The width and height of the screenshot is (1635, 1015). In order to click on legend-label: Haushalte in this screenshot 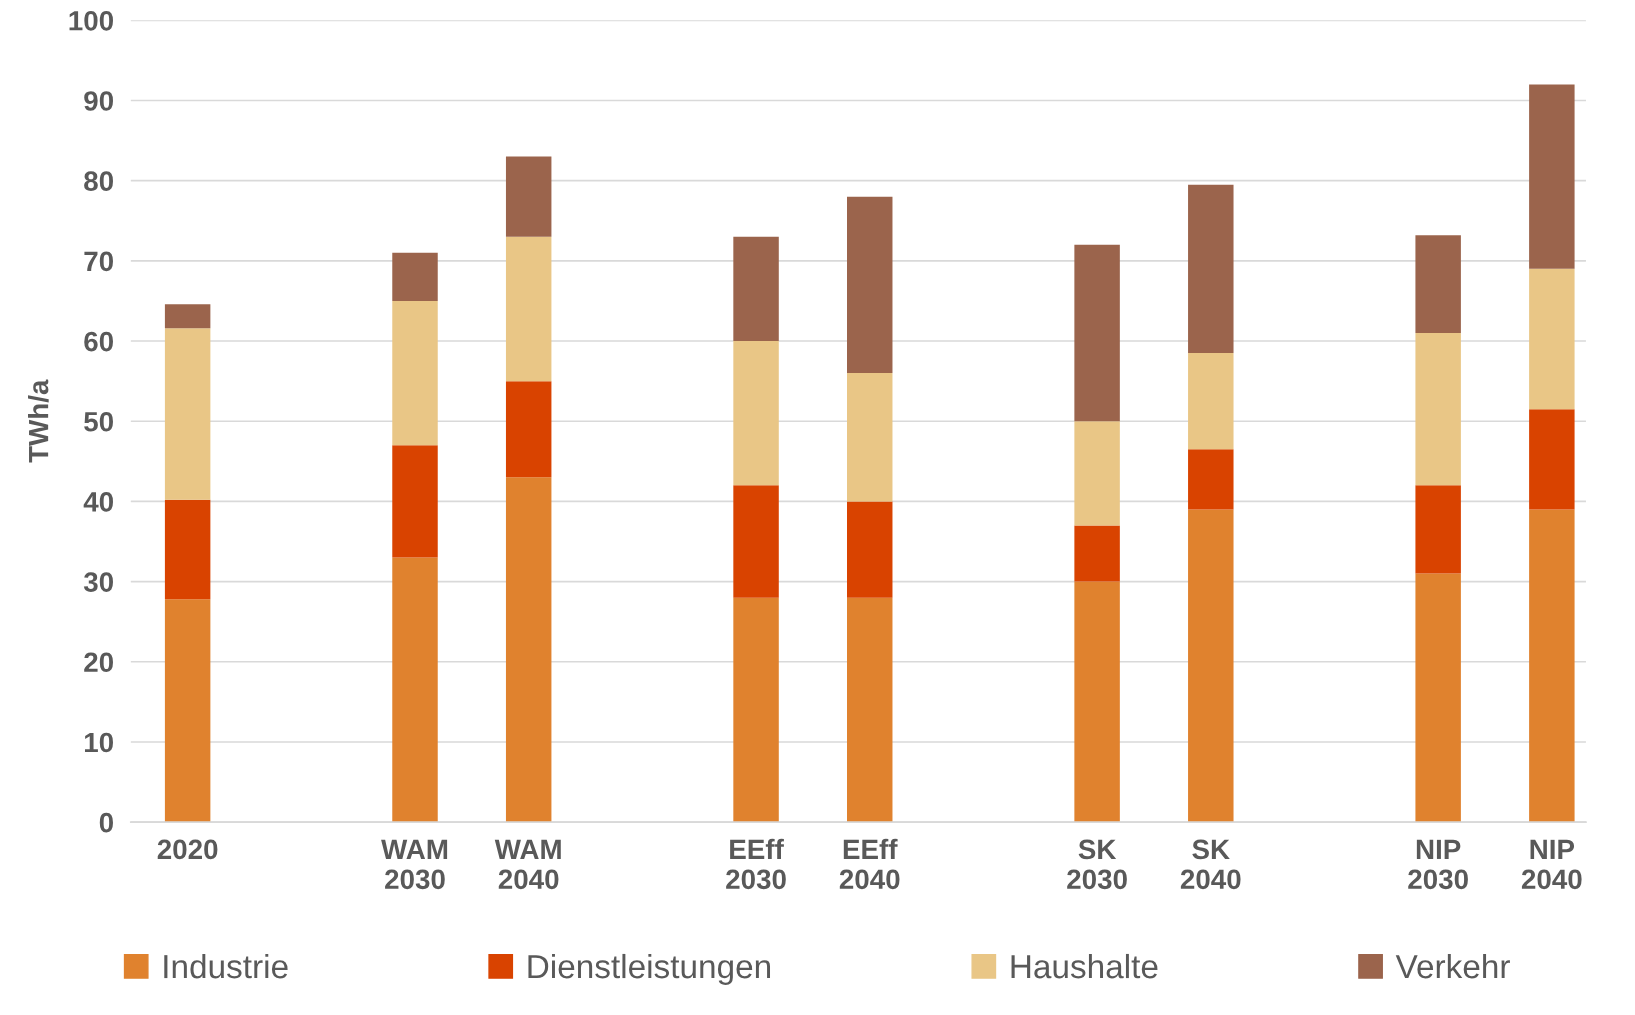, I will do `click(1084, 966)`.